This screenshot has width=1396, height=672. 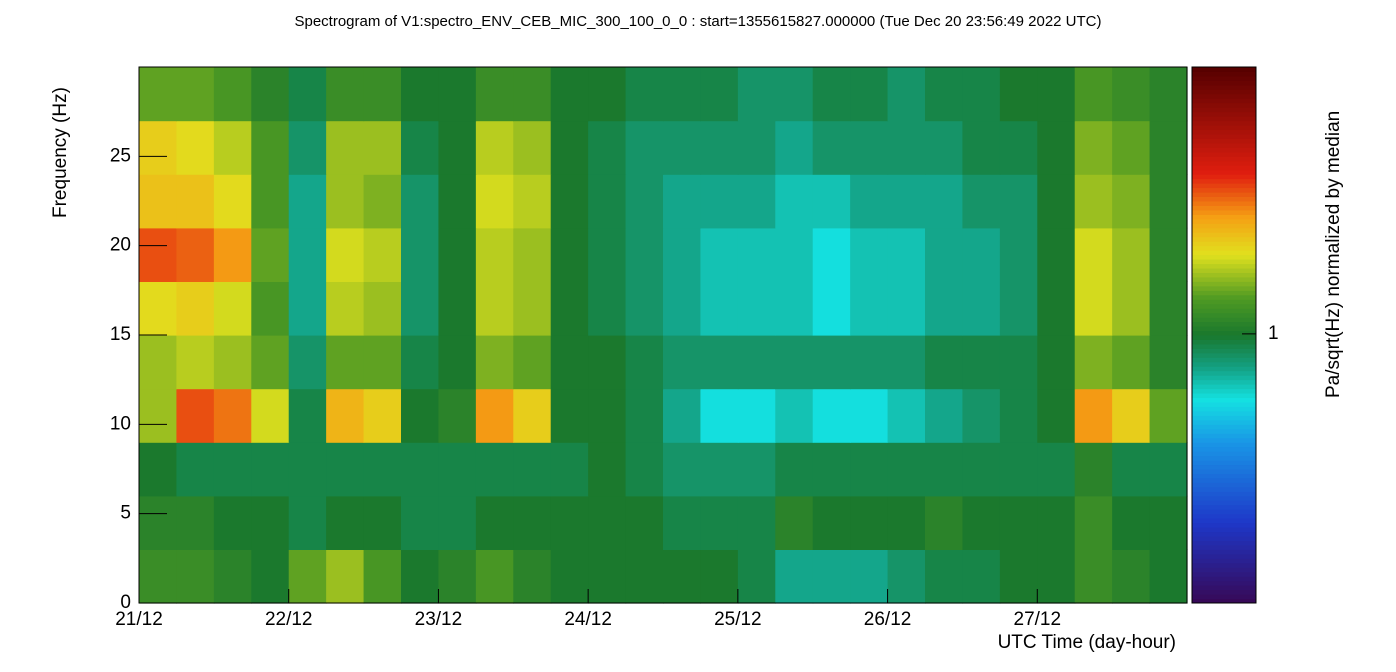 What do you see at coordinates (120, 155) in the screenshot?
I see `y-tick-label: 25` at bounding box center [120, 155].